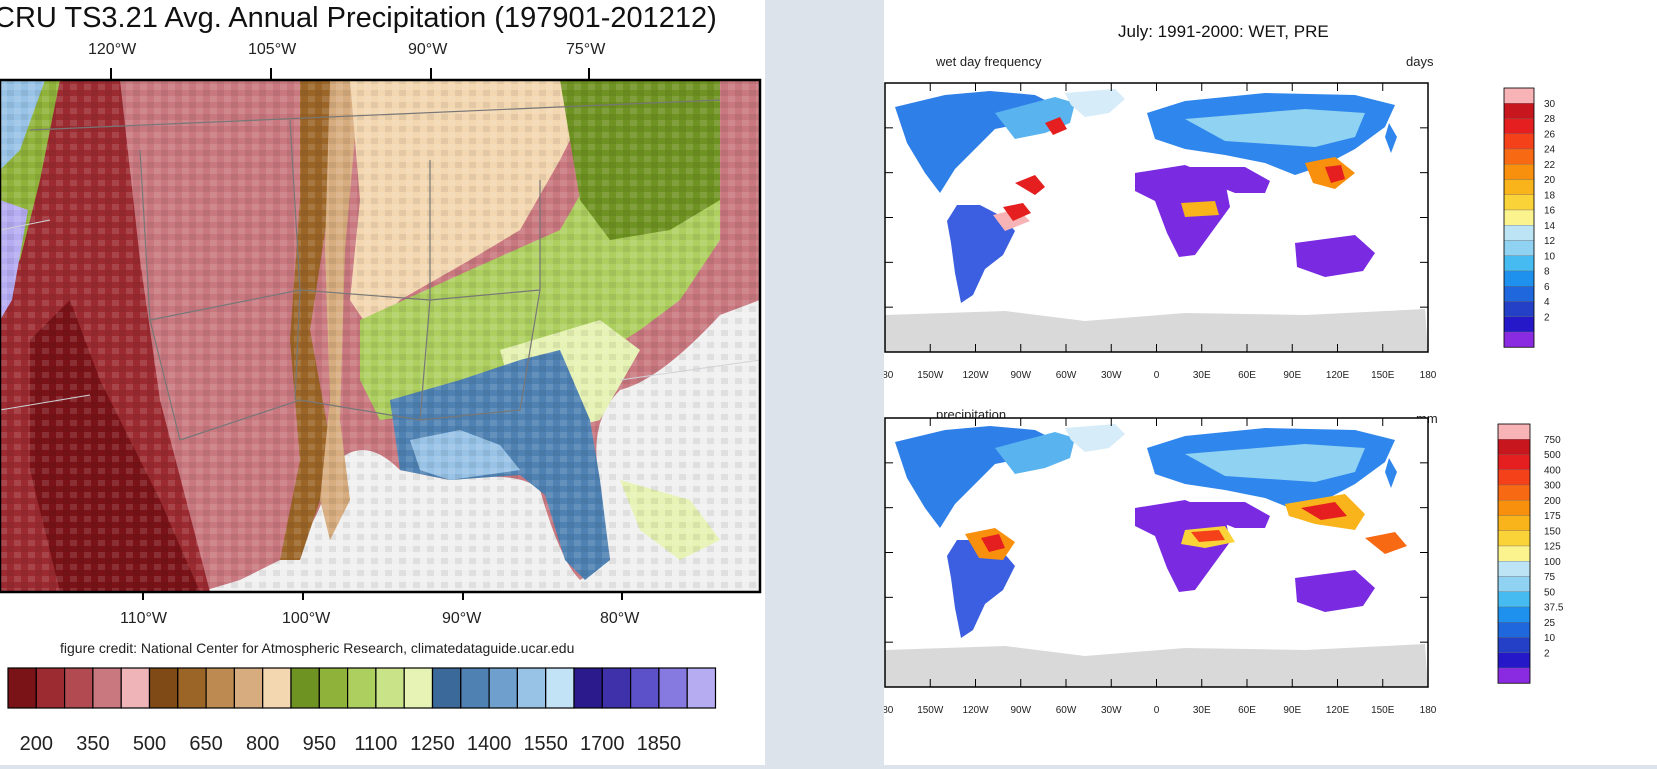  What do you see at coordinates (1547, 287) in the screenshot?
I see `global-colorbar-label: 6` at bounding box center [1547, 287].